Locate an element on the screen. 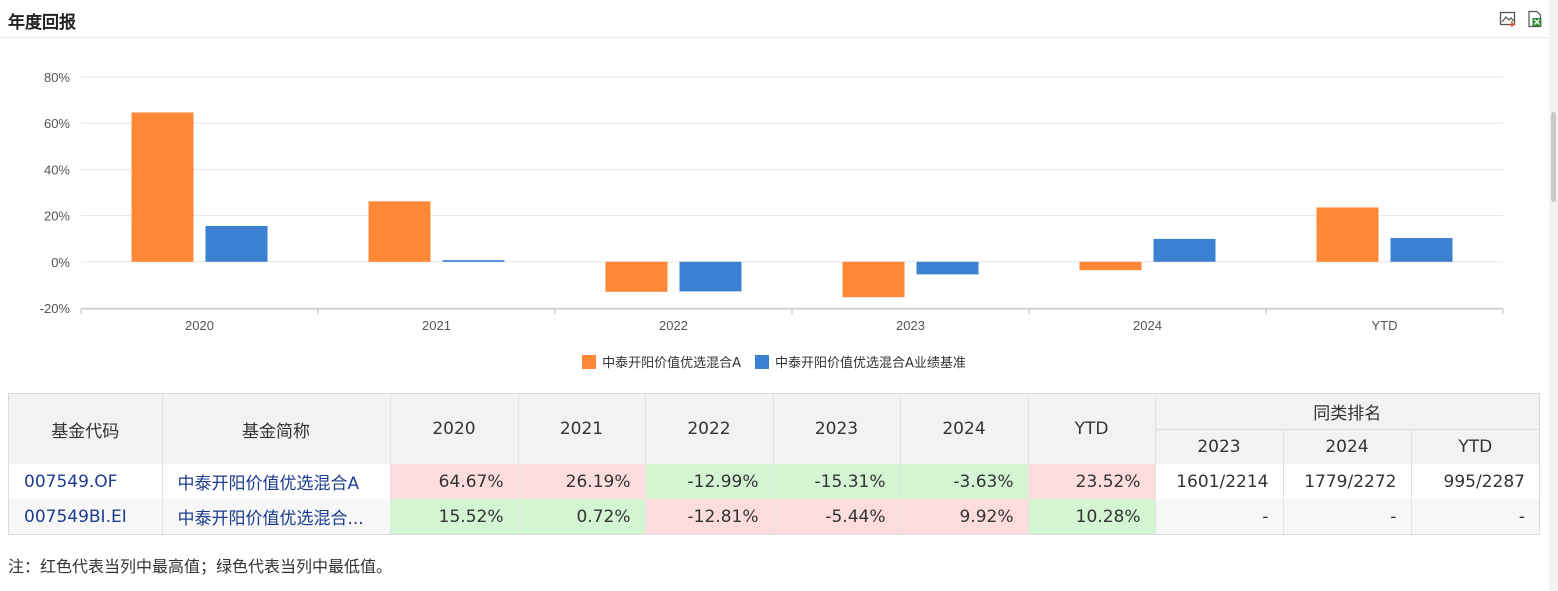  header-year: 2024 is located at coordinates (964, 429).